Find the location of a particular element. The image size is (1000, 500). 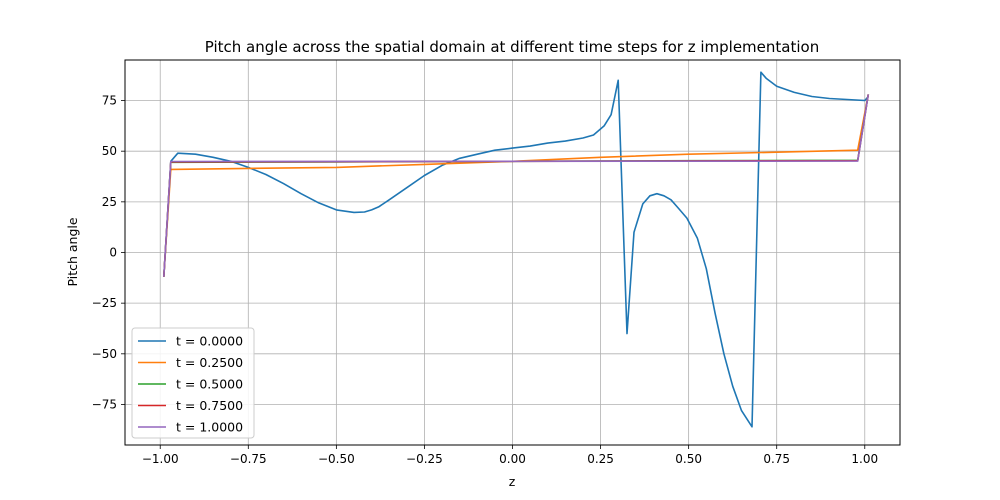

y-tick-label: −50 is located at coordinates (104, 354).